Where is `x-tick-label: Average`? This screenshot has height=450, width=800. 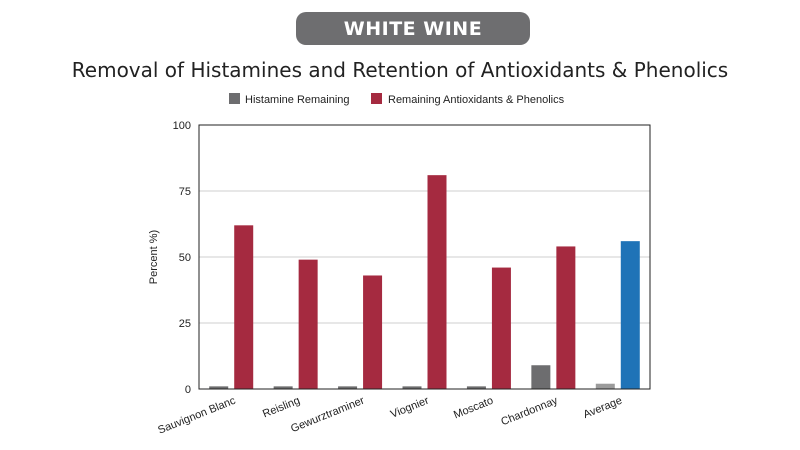
x-tick-label: Average is located at coordinates (603, 408).